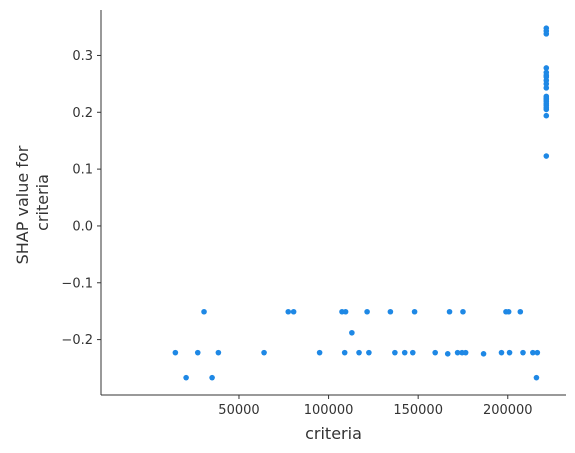 This screenshot has width=575, height=453. Describe the element at coordinates (508, 410) in the screenshot. I see `x-tick-label: 200000` at that location.